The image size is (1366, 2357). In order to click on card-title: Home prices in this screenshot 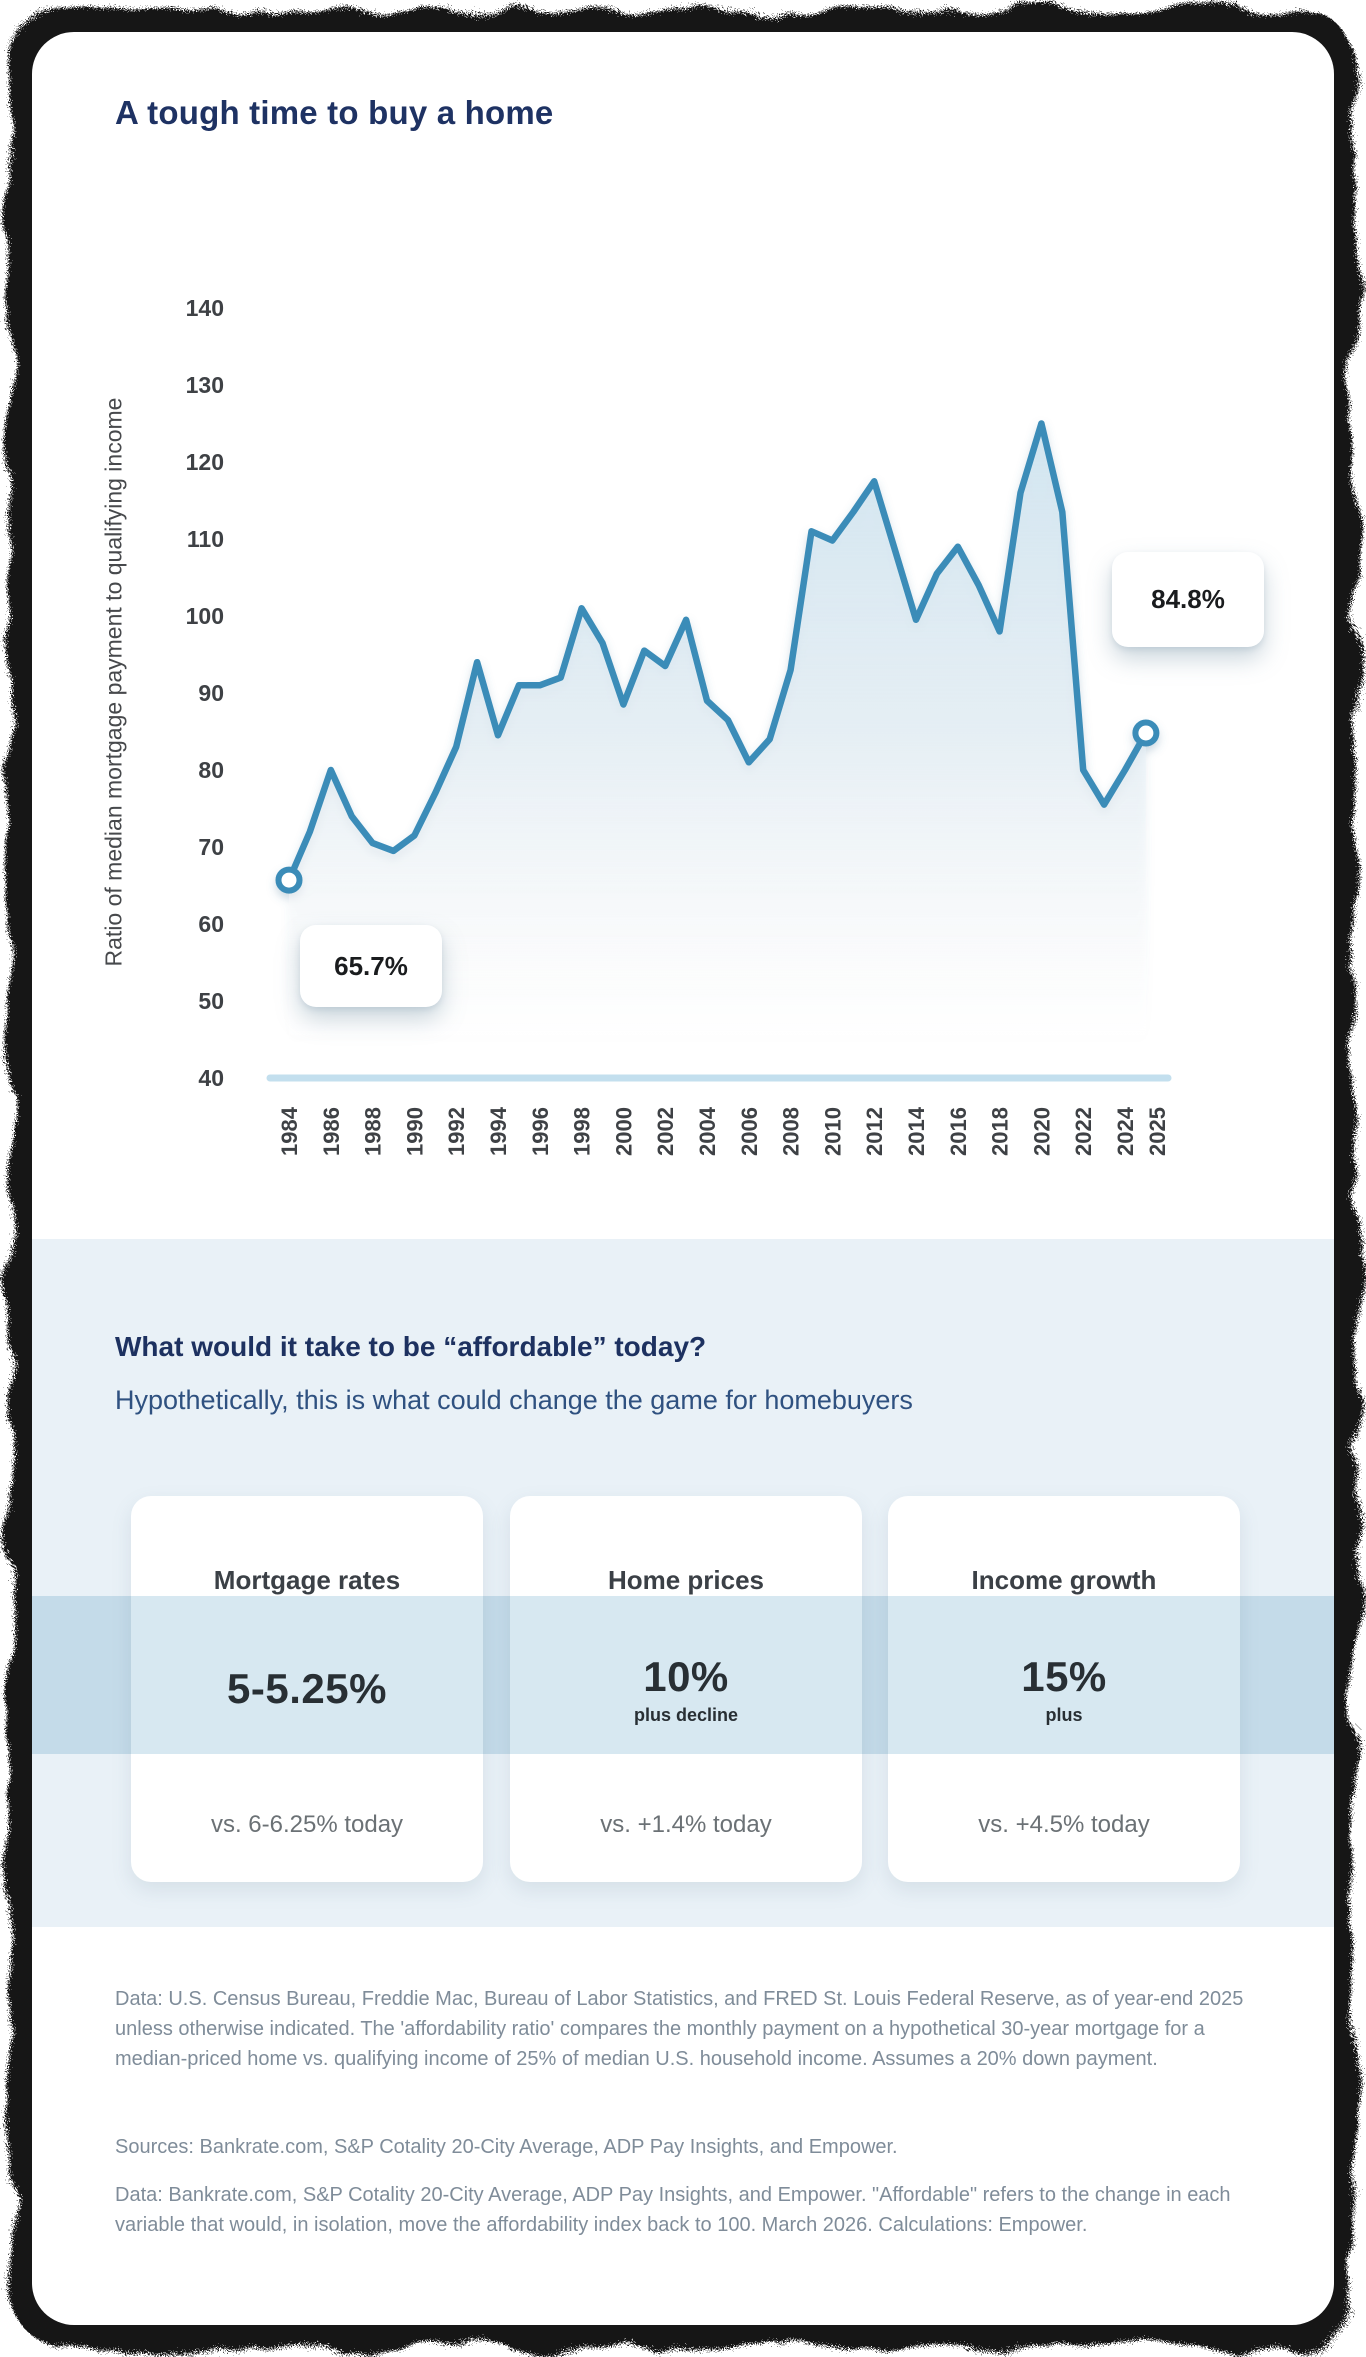, I will do `click(686, 1580)`.